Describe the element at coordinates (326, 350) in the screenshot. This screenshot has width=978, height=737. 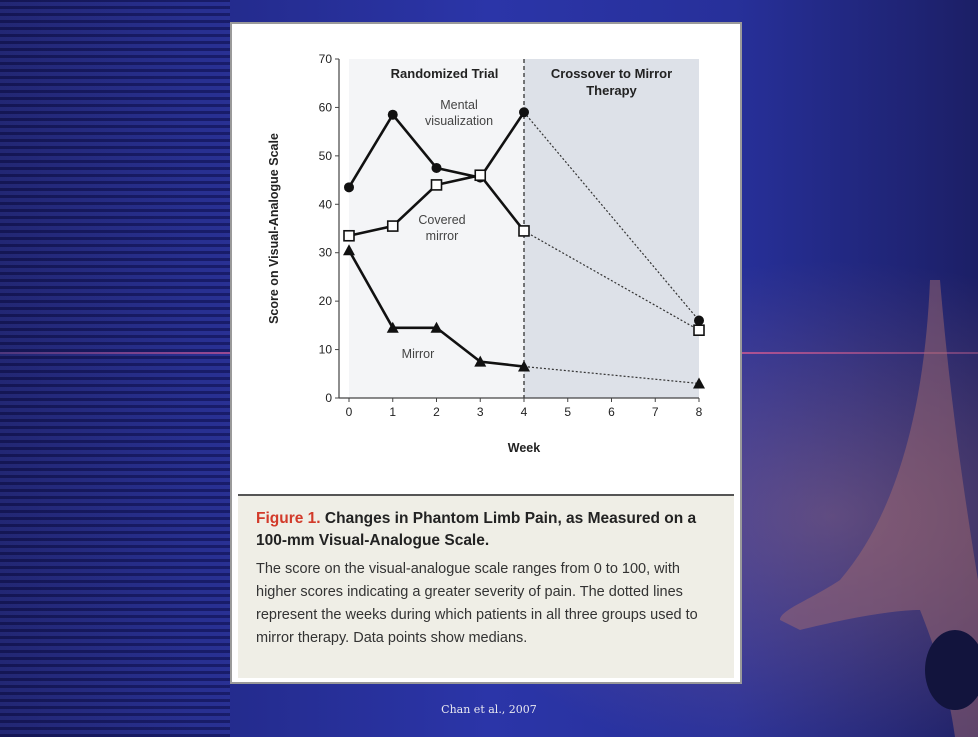
I see `y-tick-label: 10` at that location.